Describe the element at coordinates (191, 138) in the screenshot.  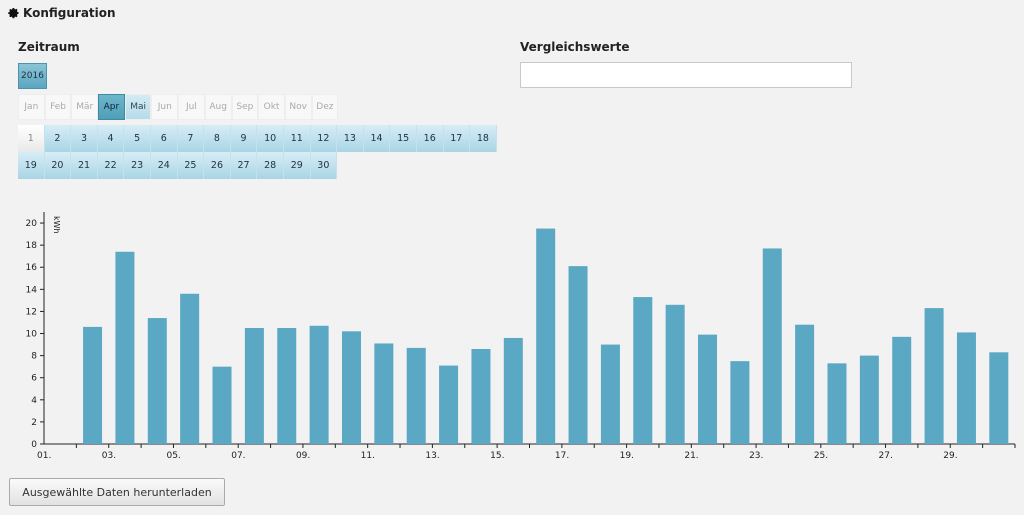
I see `day-button-7: 7` at that location.